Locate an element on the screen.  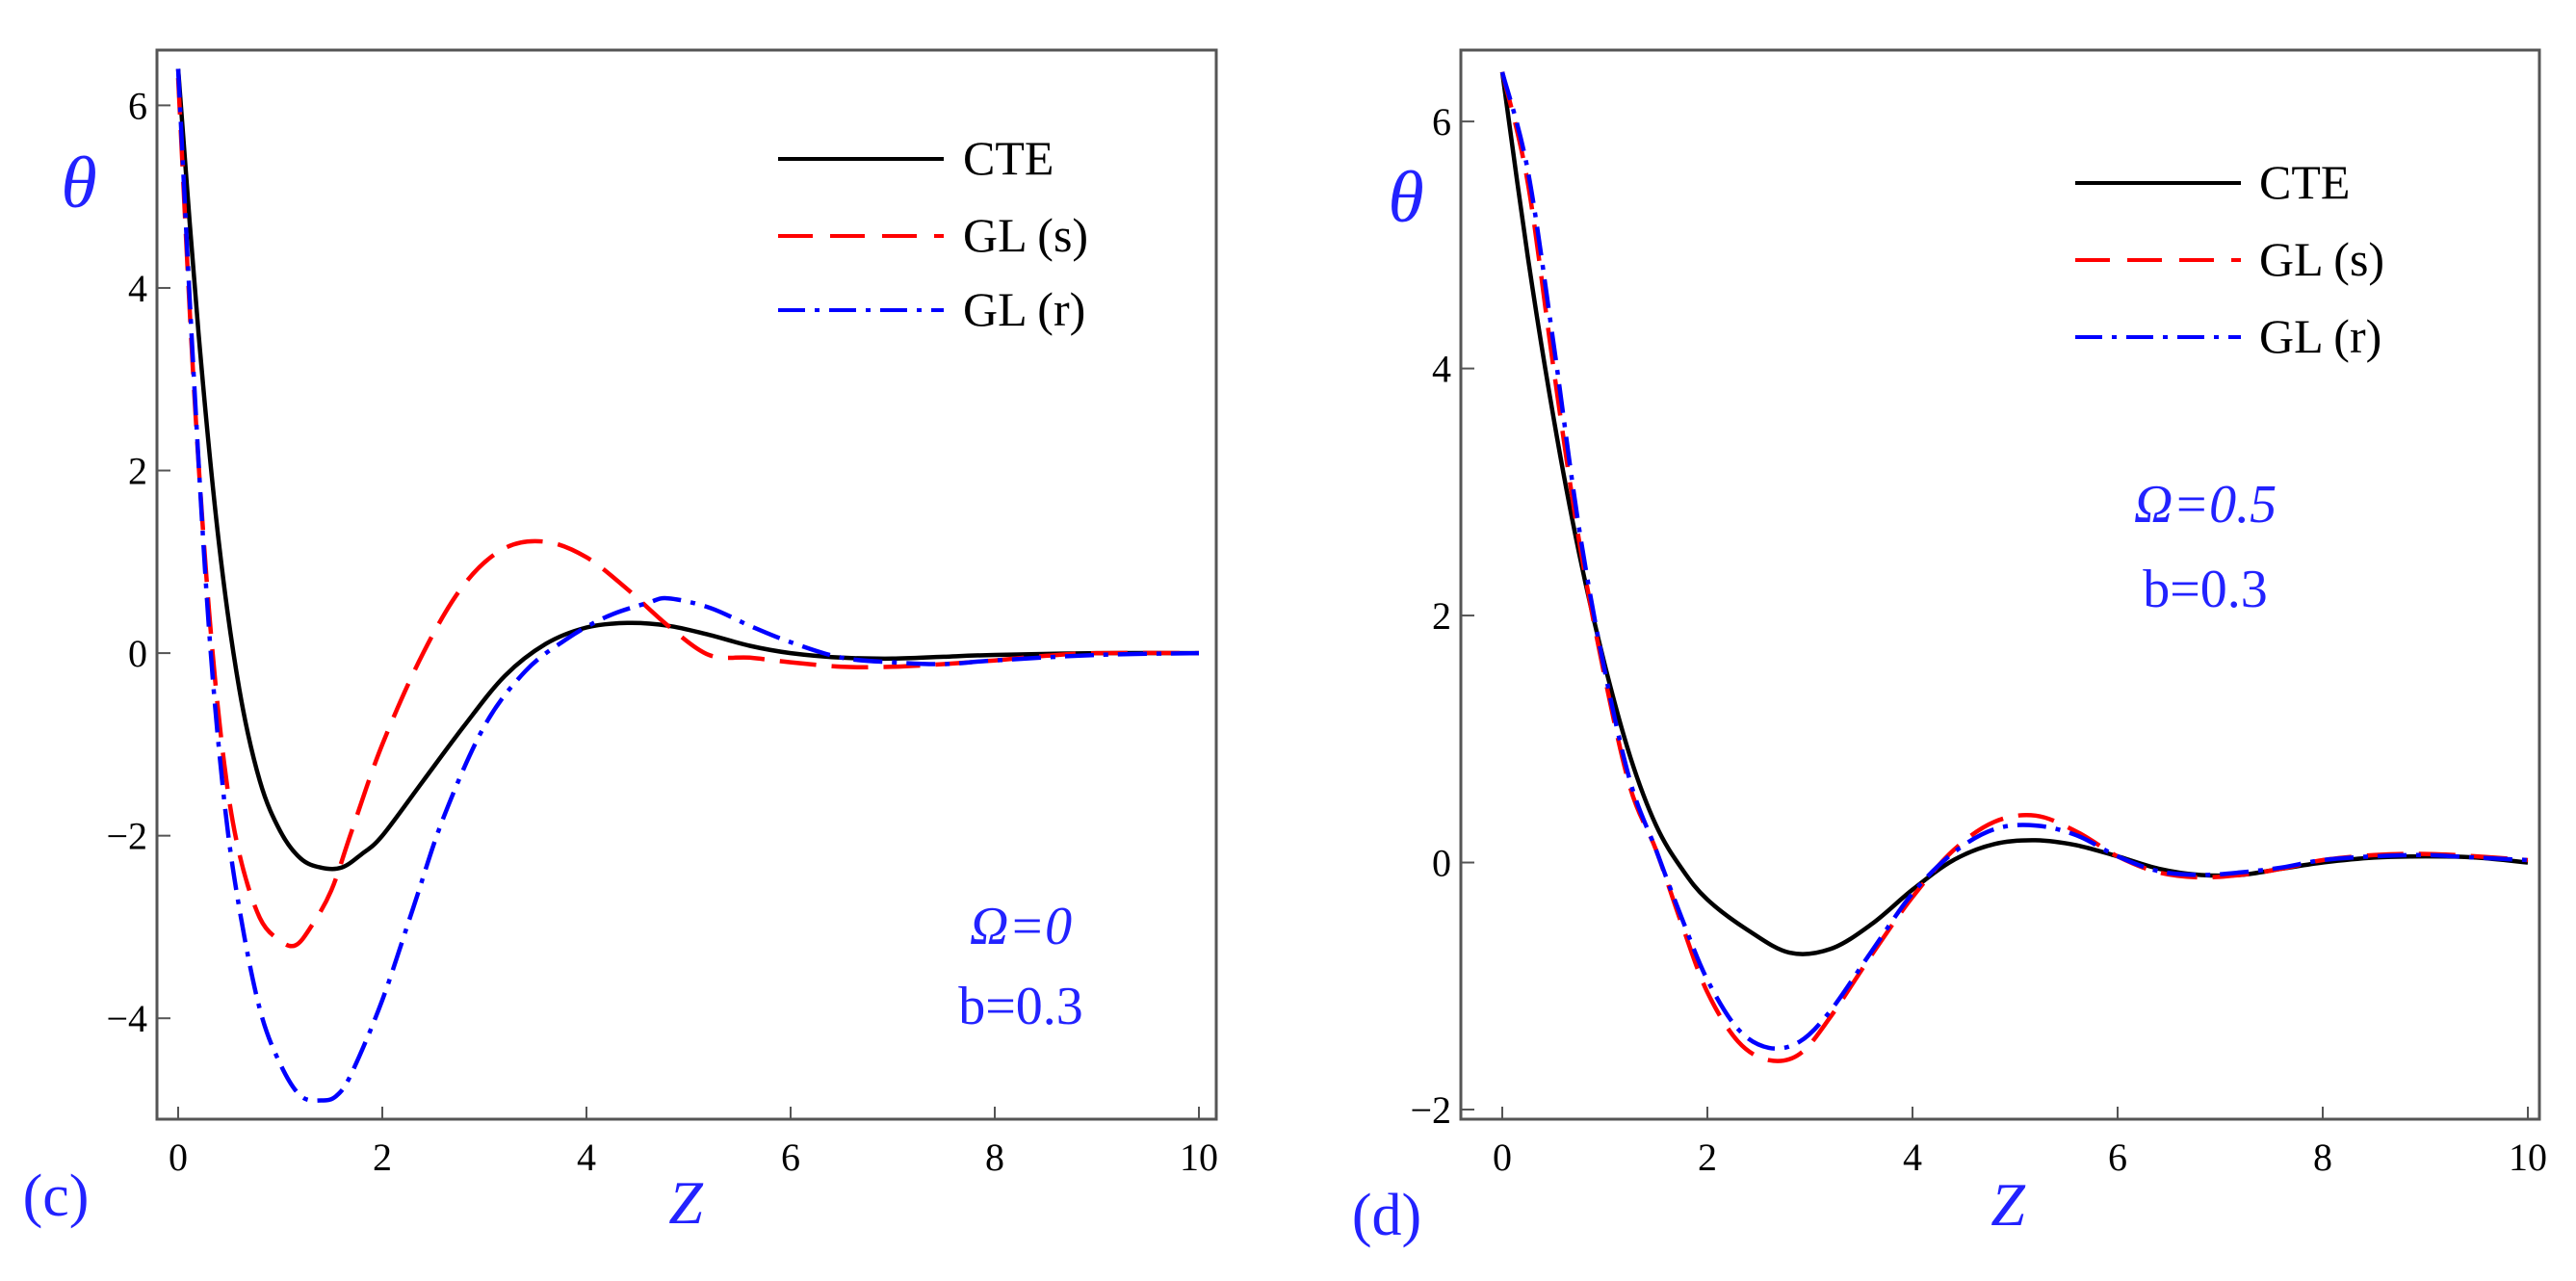
y-tick-label: −4 is located at coordinates (126, 1018).